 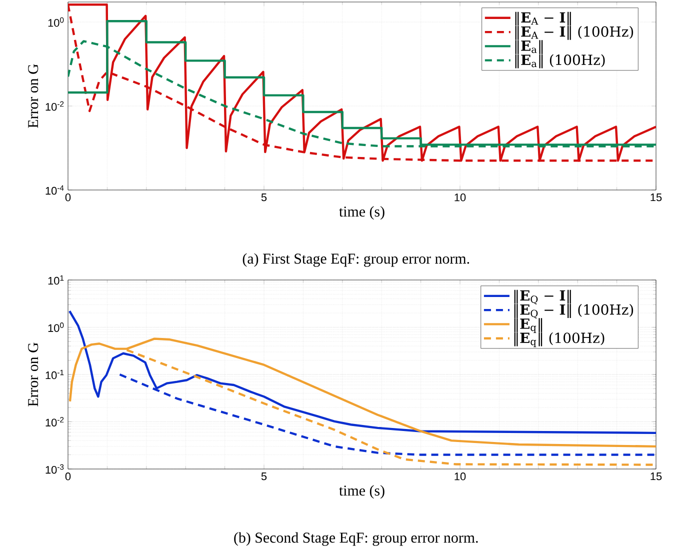 I want to click on y-tick-label: 10$^{1}$, so click(x=56, y=280).